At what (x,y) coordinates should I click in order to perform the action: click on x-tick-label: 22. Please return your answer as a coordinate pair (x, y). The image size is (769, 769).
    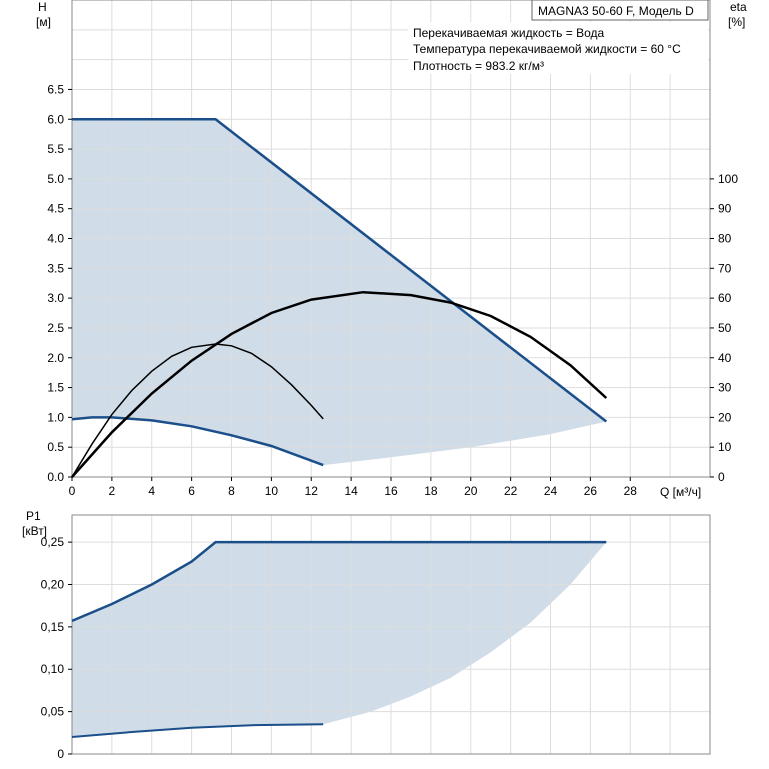
    Looking at the image, I should click on (511, 491).